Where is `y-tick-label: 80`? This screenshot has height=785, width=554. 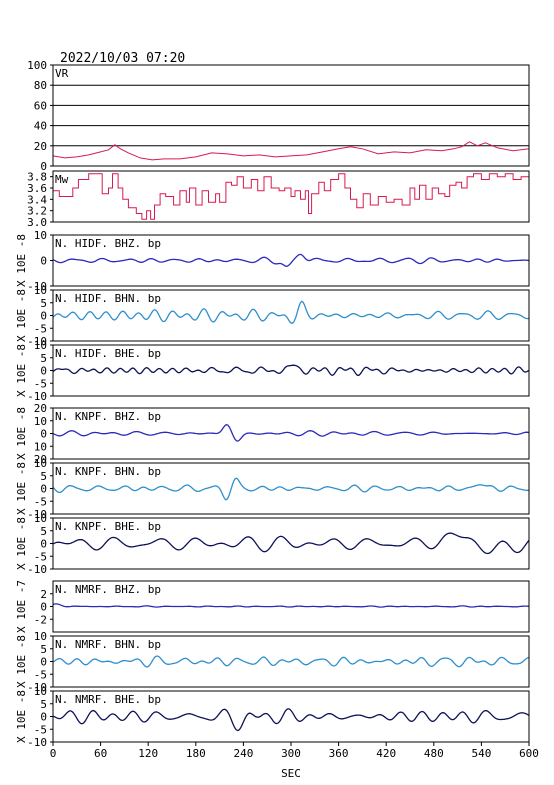
y-tick-label: 80 is located at coordinates (40, 85).